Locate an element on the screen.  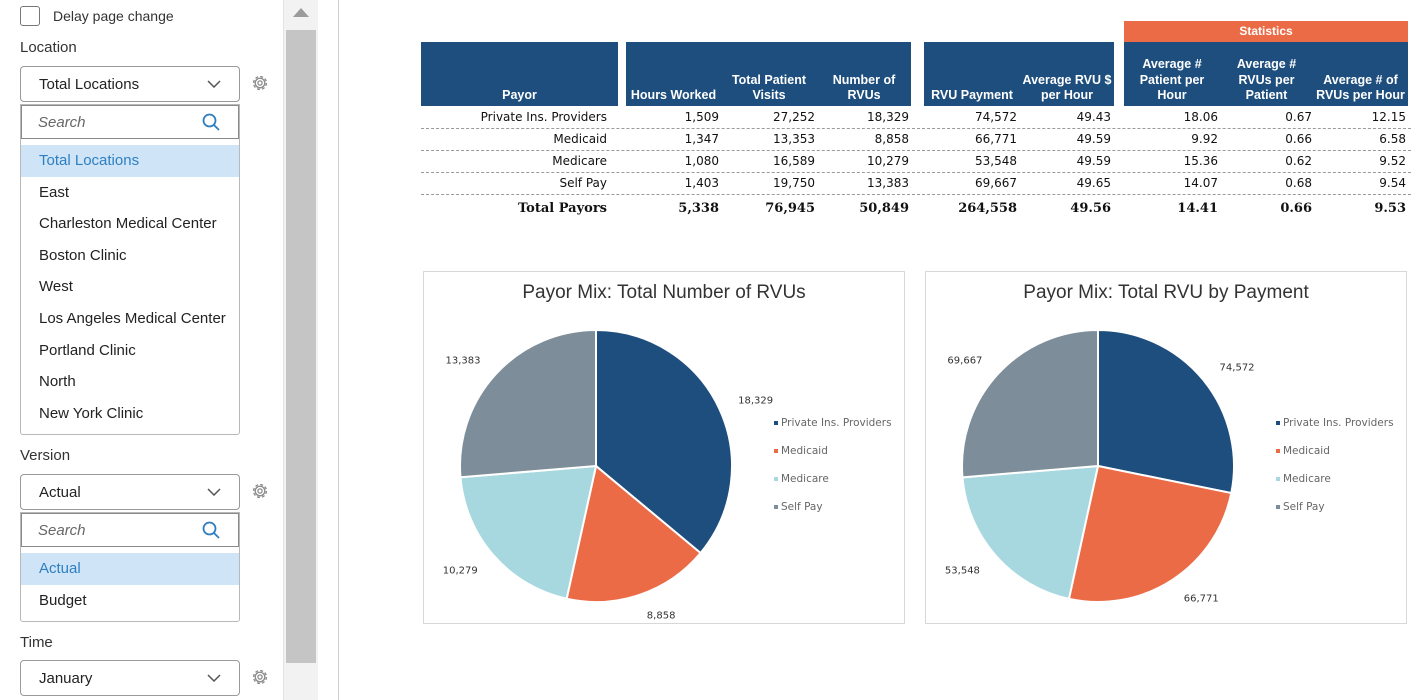
table-cell: 10,279 is located at coordinates (888, 161).